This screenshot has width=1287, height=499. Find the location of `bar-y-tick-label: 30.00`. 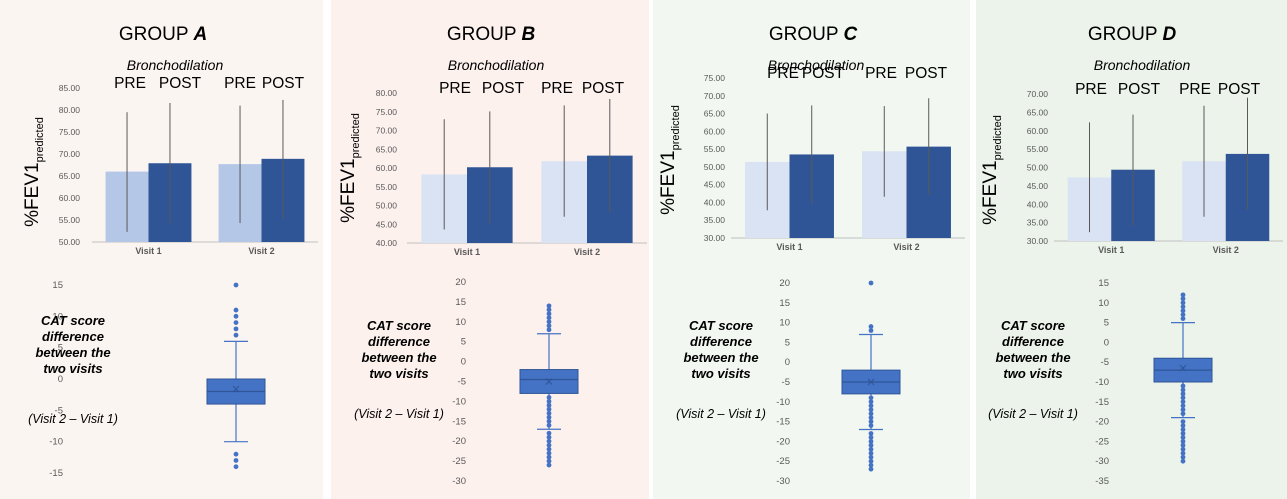

bar-y-tick-label: 30.00 is located at coordinates (1038, 241).